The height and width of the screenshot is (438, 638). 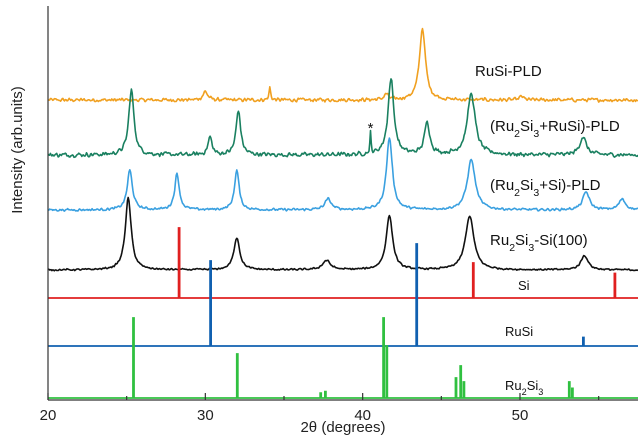 What do you see at coordinates (508, 71) in the screenshot?
I see `series-label-0: RuSi-PLD` at bounding box center [508, 71].